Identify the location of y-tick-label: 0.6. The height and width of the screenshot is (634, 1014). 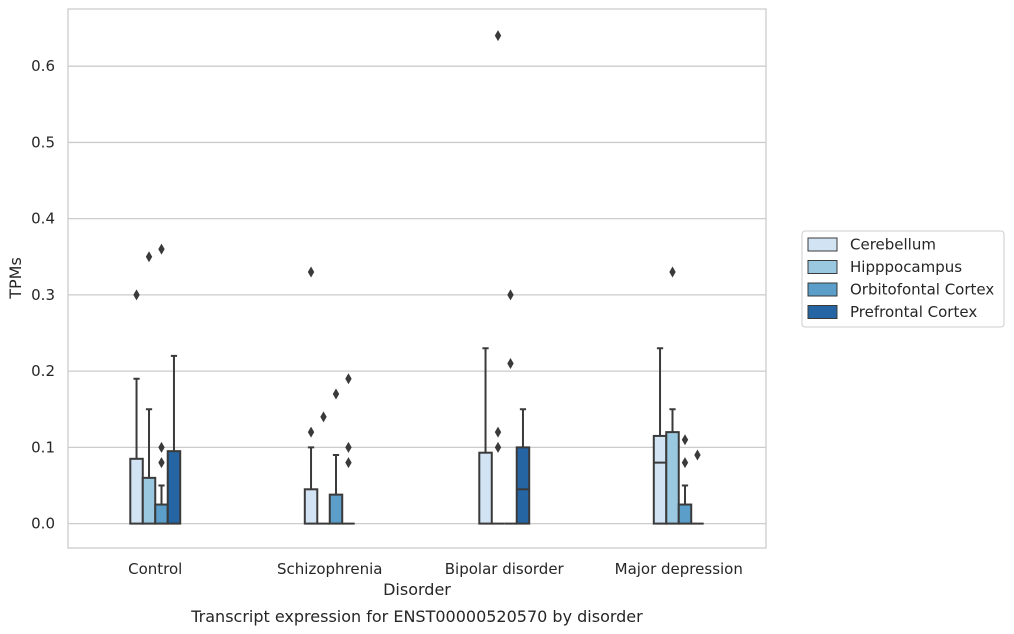
(43, 66).